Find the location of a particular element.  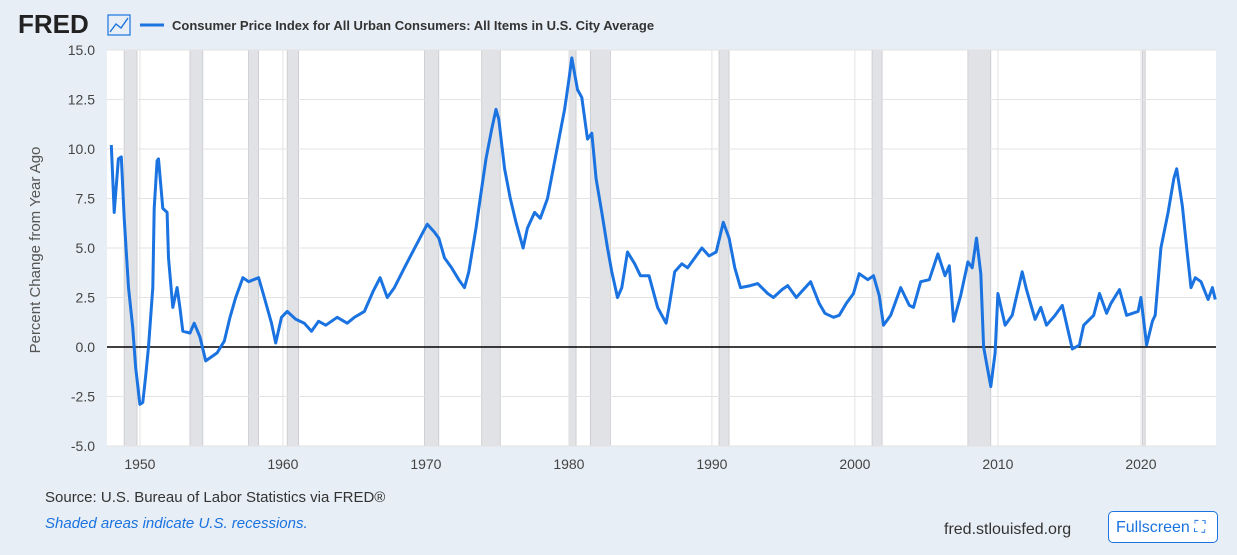

y-tick-label: 12.5 is located at coordinates (81, 100).